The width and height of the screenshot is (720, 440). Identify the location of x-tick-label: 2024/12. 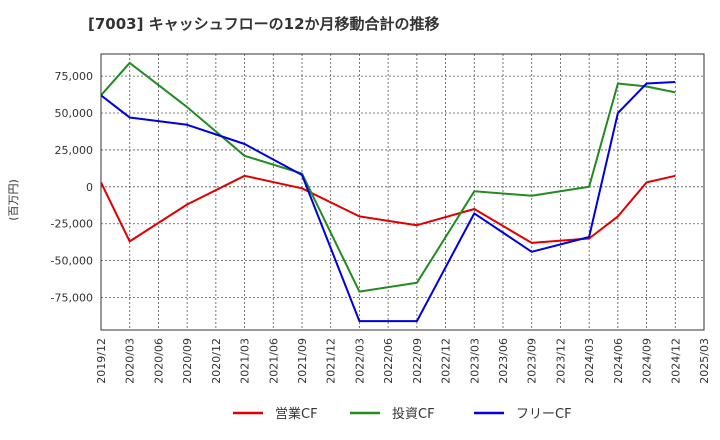
(675, 361).